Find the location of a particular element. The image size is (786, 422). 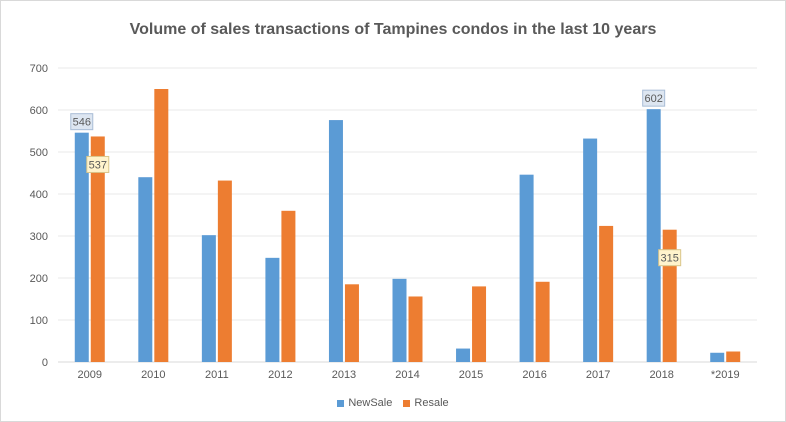

y-tick-label: 500 is located at coordinates (39, 153).